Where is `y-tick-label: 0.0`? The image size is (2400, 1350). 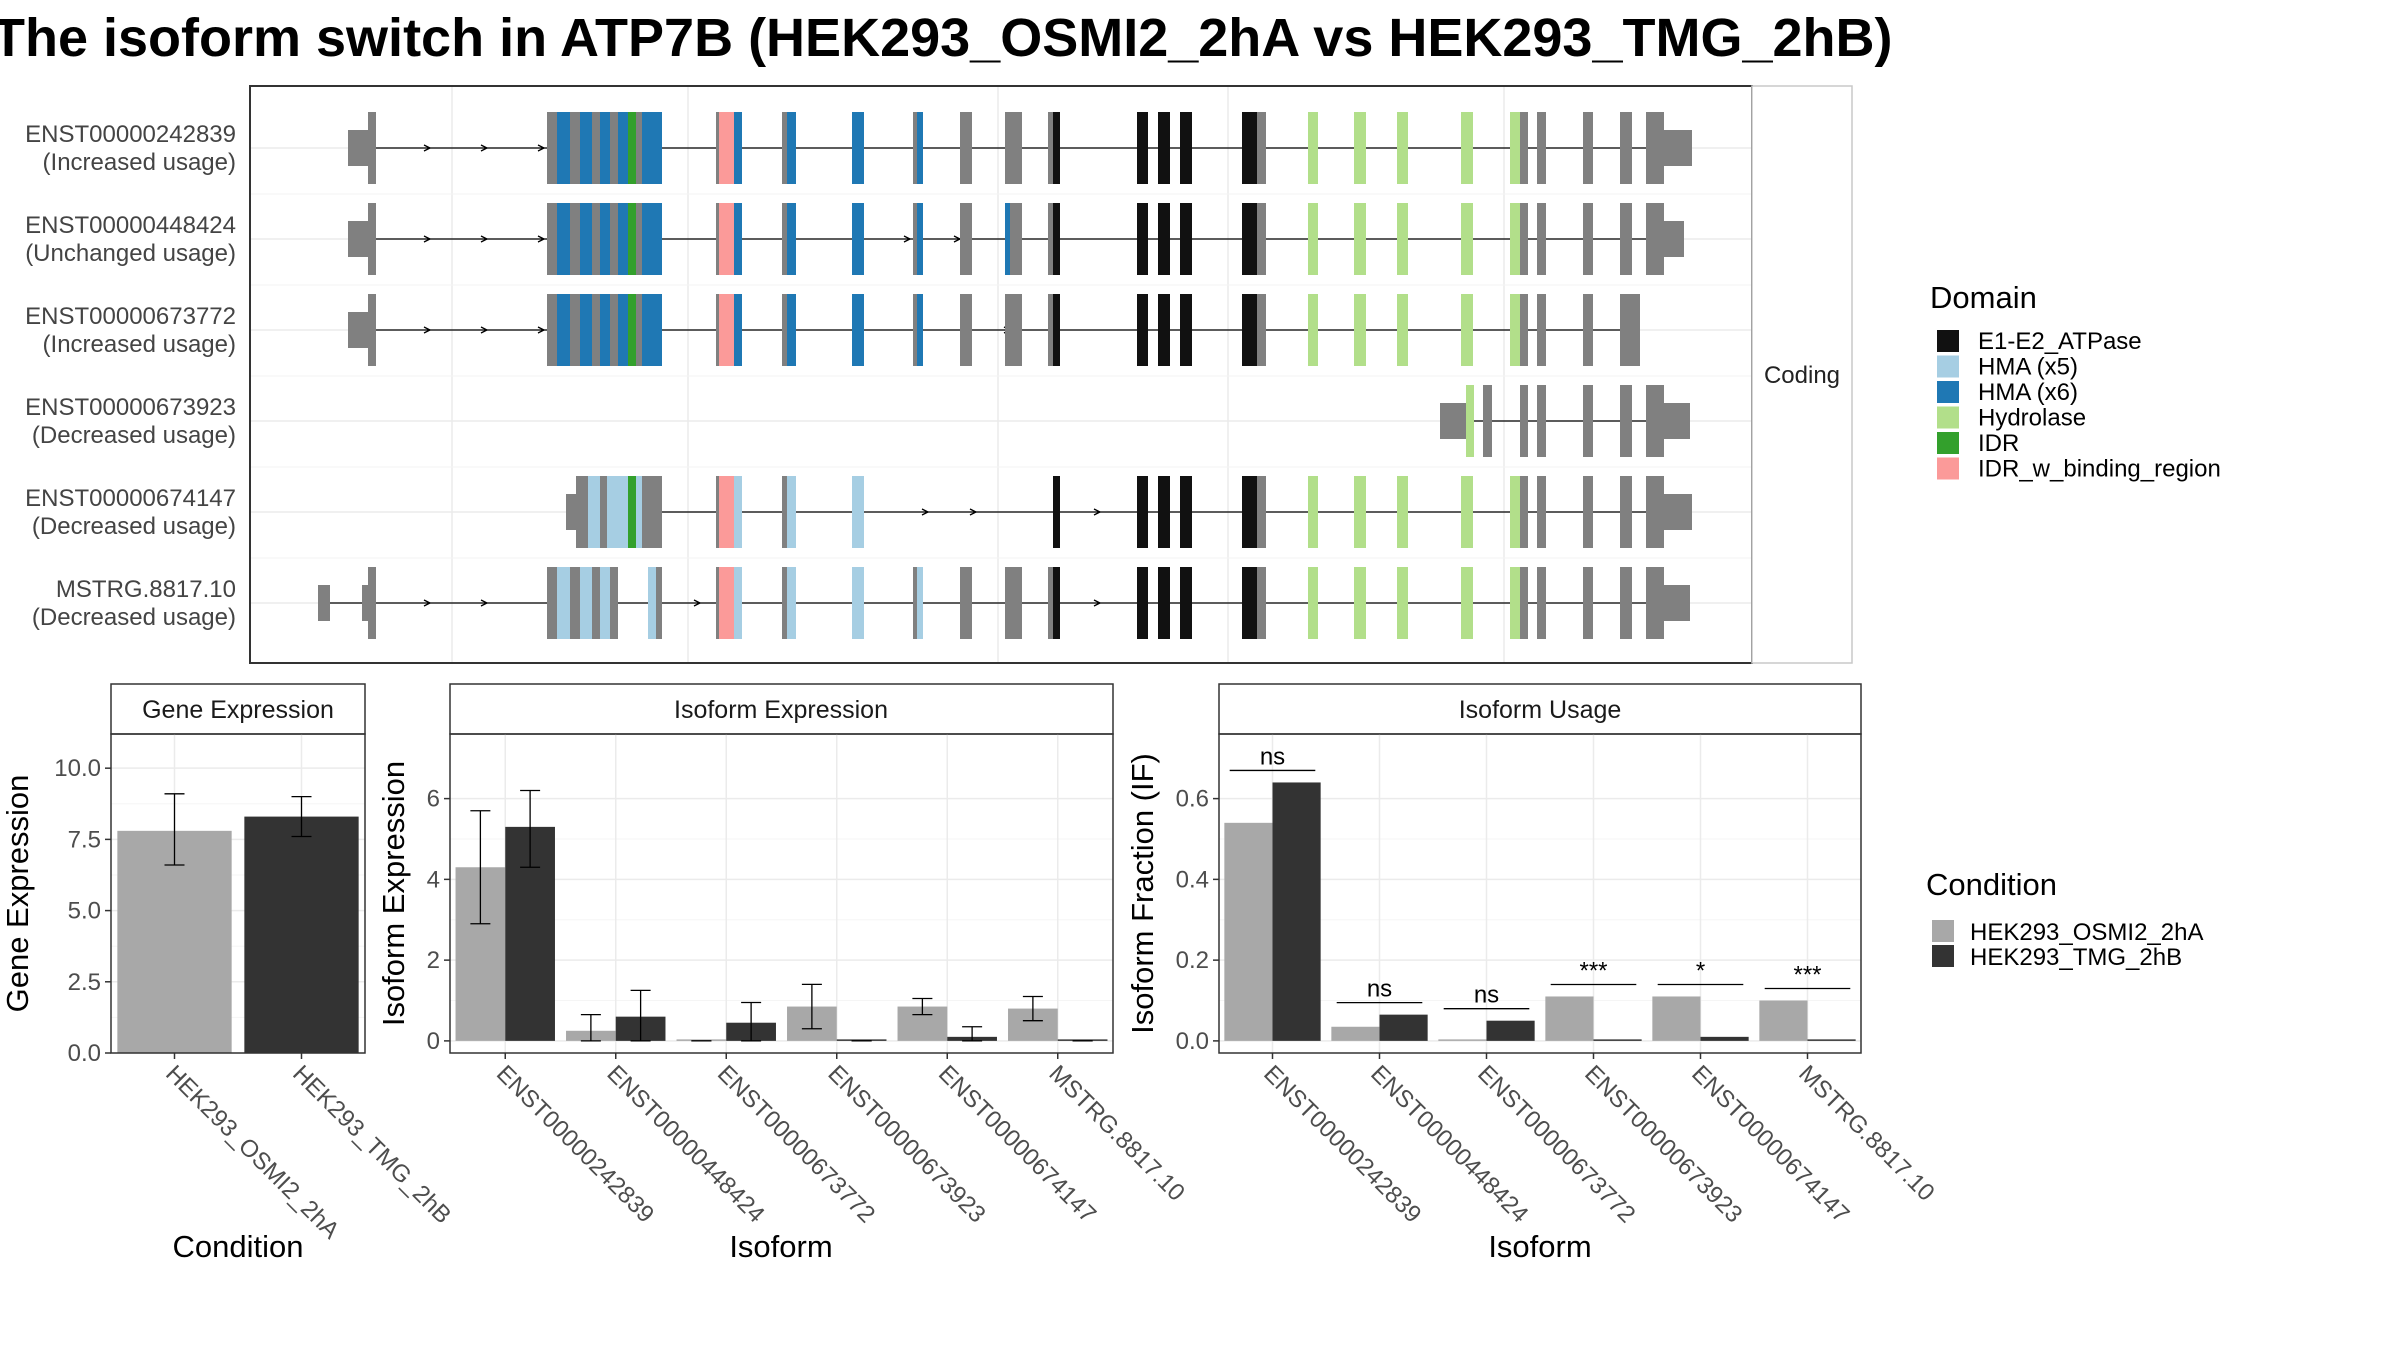 y-tick-label: 0.0 is located at coordinates (84, 1053).